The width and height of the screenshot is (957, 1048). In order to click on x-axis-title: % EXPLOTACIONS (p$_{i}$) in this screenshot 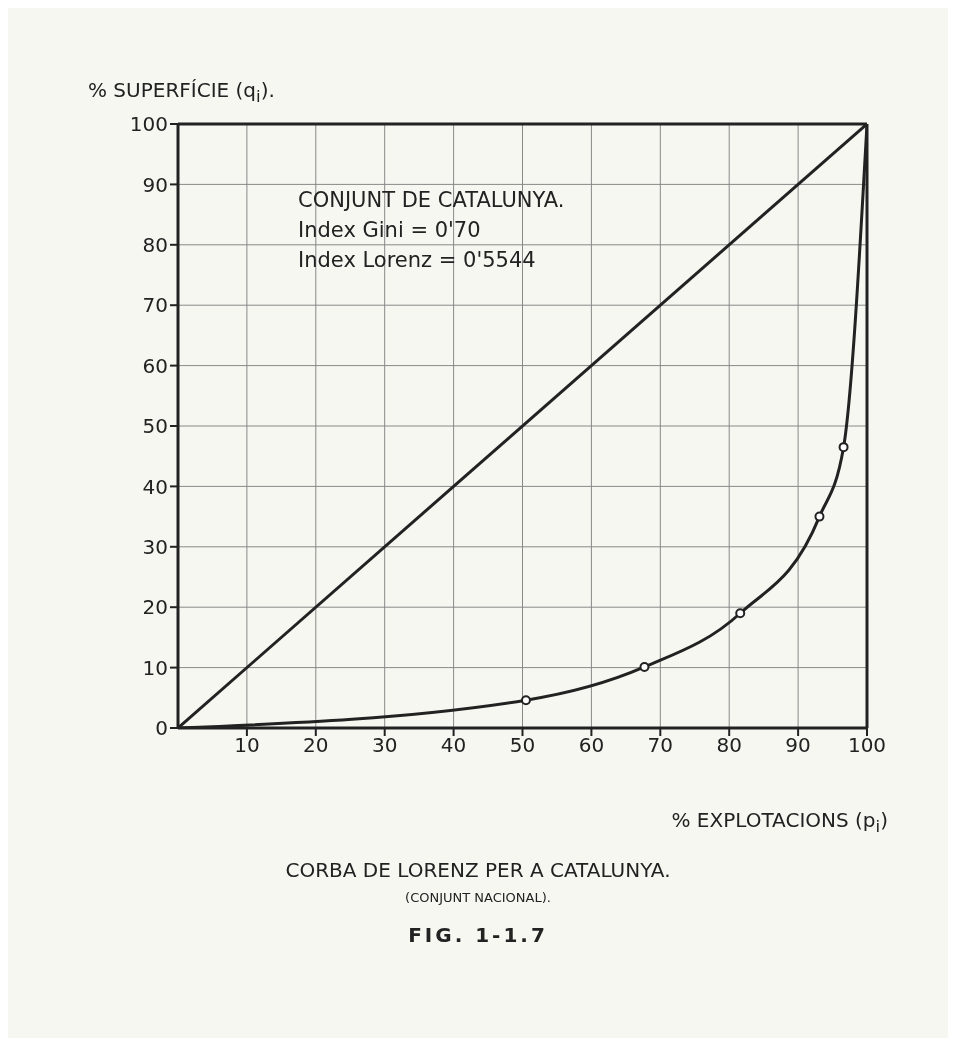, I will do `click(779, 822)`.